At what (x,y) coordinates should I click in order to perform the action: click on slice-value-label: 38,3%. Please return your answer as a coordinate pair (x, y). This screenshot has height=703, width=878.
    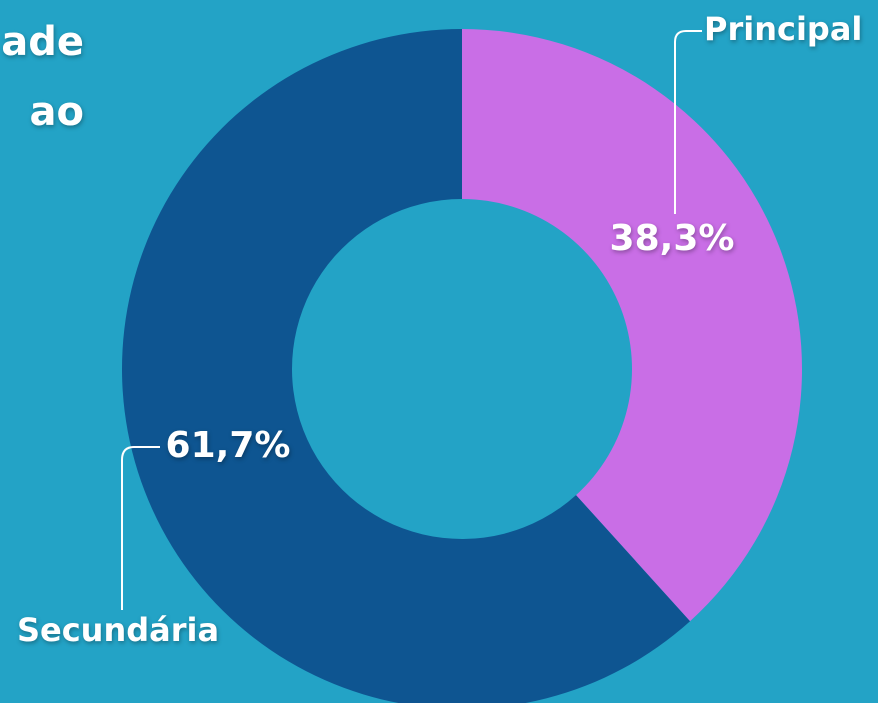
    Looking at the image, I should click on (672, 238).